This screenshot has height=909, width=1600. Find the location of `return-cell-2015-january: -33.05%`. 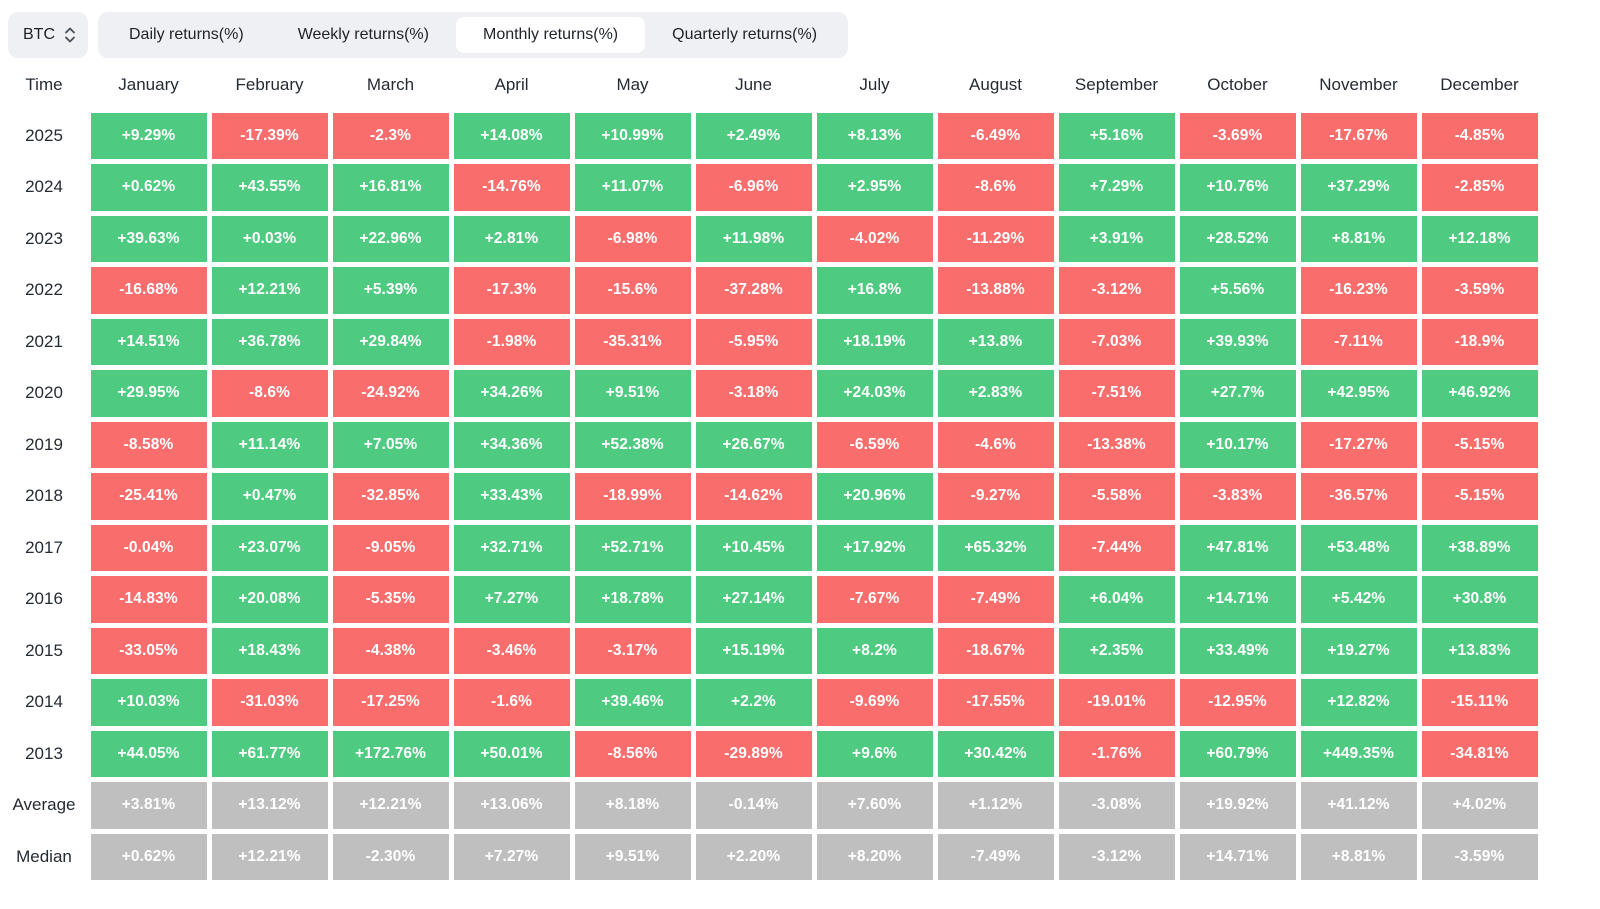

return-cell-2015-january: -33.05% is located at coordinates (148, 650).